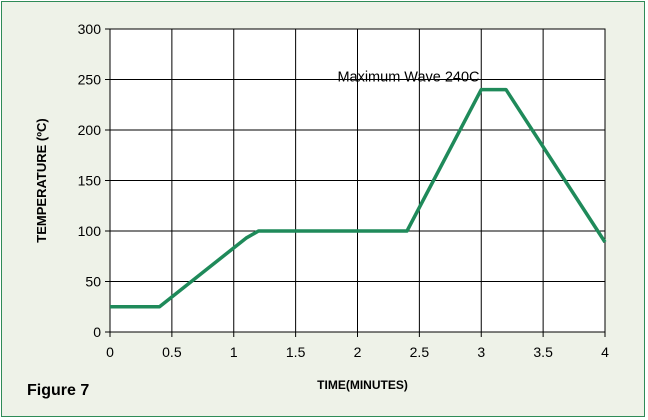 Image resolution: width=648 pixels, height=420 pixels. Describe the element at coordinates (172, 352) in the screenshot. I see `x-tick-label: 0.5` at that location.